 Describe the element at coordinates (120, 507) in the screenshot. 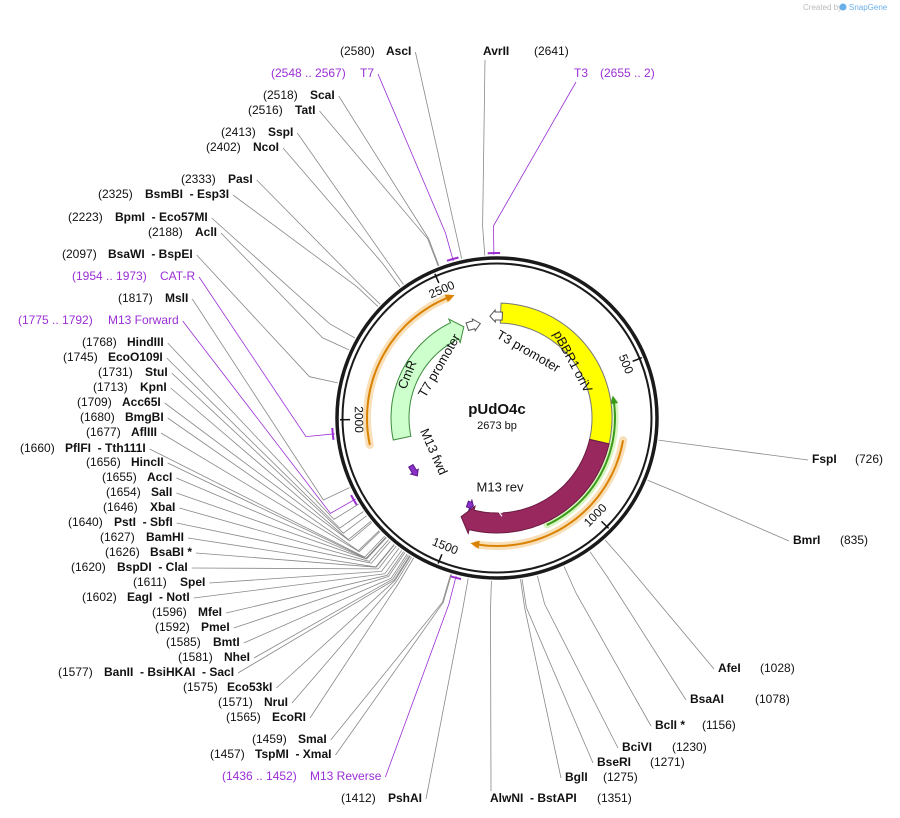

I see `site-position: (1646)` at that location.